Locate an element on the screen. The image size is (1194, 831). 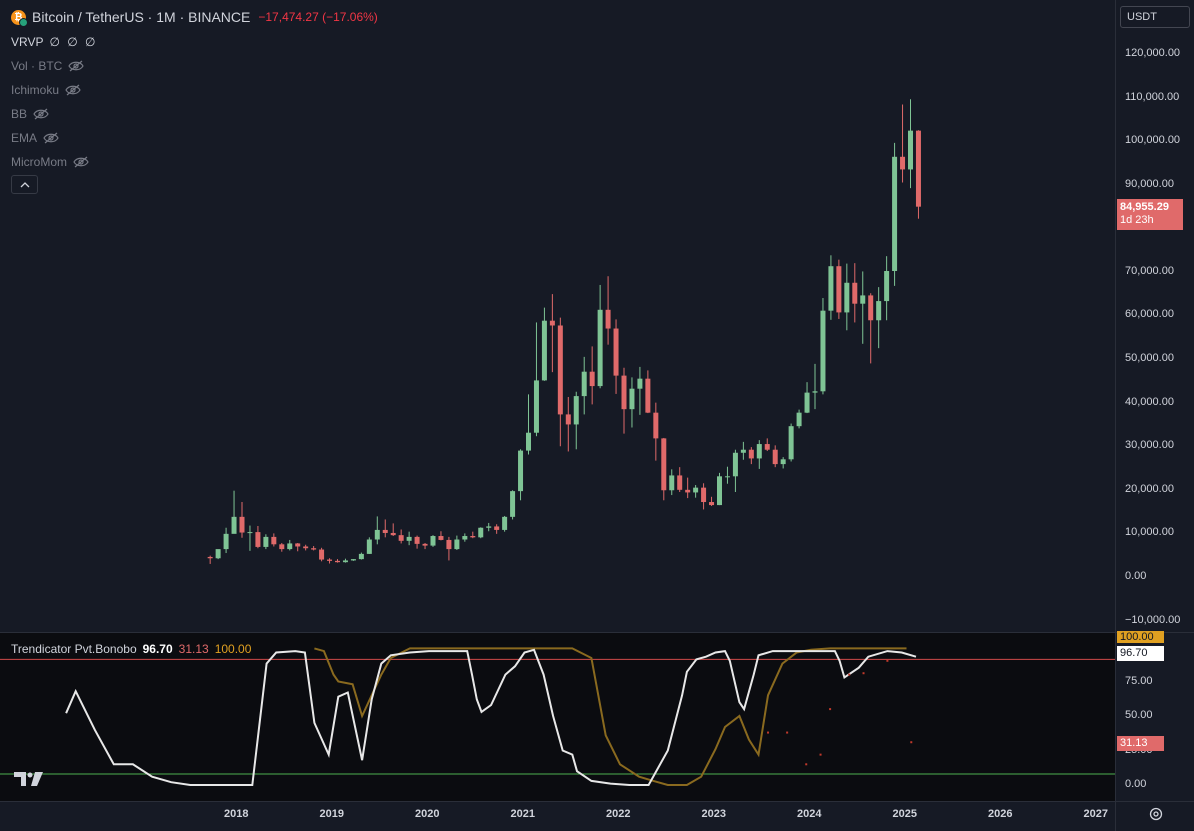
collapse-legend-button is located at coordinates (24, 184).